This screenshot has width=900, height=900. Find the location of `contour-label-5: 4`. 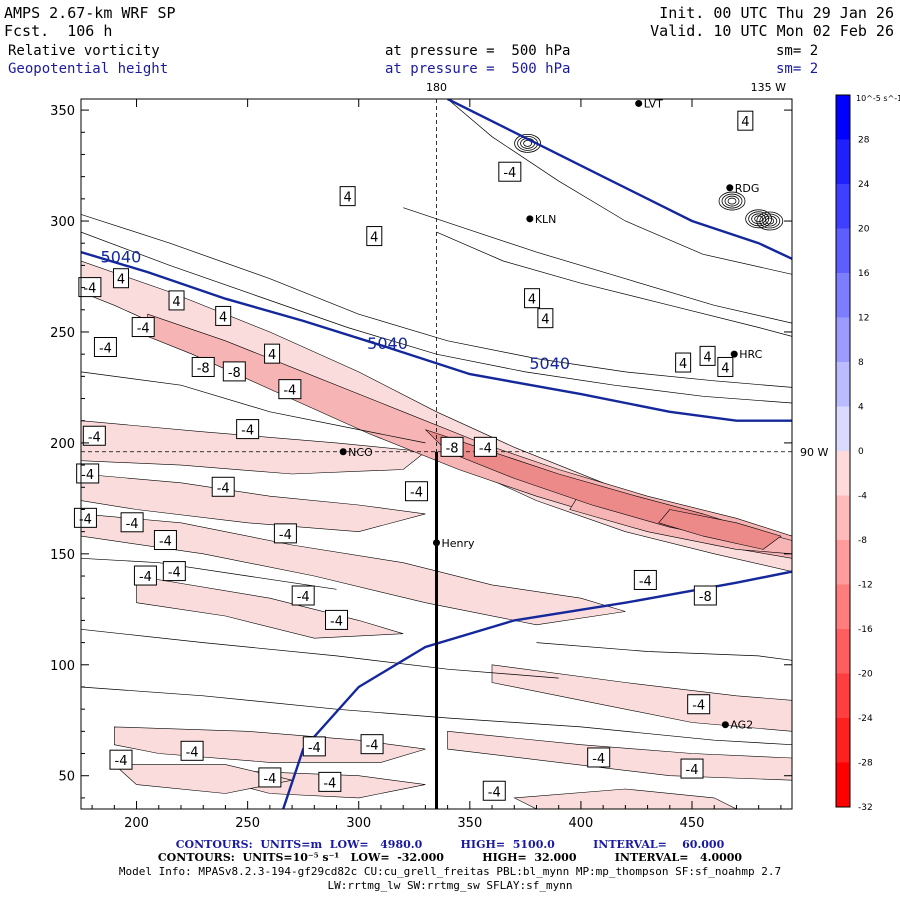

contour-label-5: 4 is located at coordinates (176, 300).